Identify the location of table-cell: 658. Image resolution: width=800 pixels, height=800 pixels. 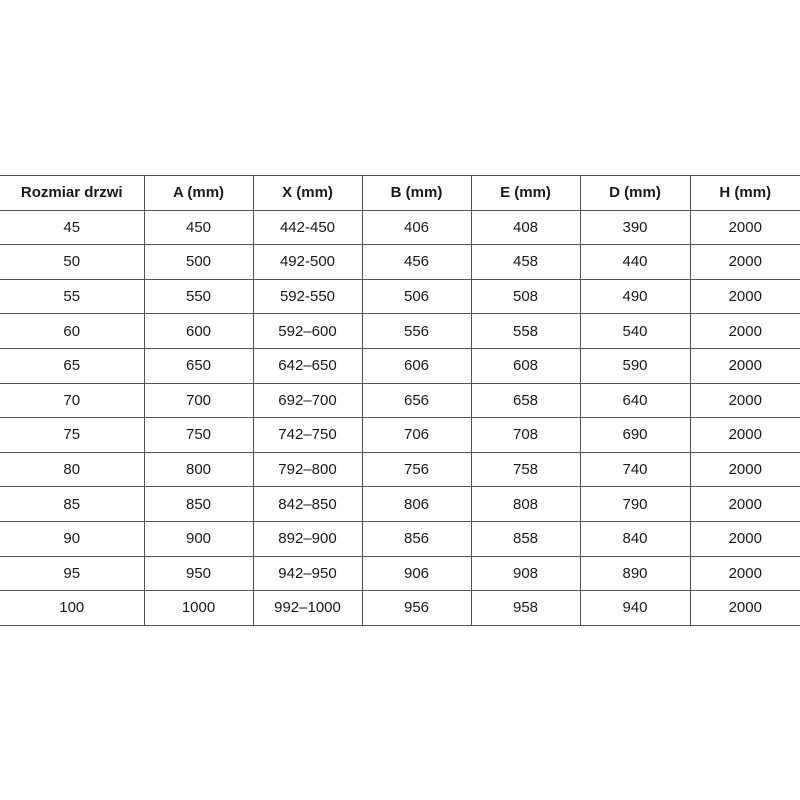
(525, 400).